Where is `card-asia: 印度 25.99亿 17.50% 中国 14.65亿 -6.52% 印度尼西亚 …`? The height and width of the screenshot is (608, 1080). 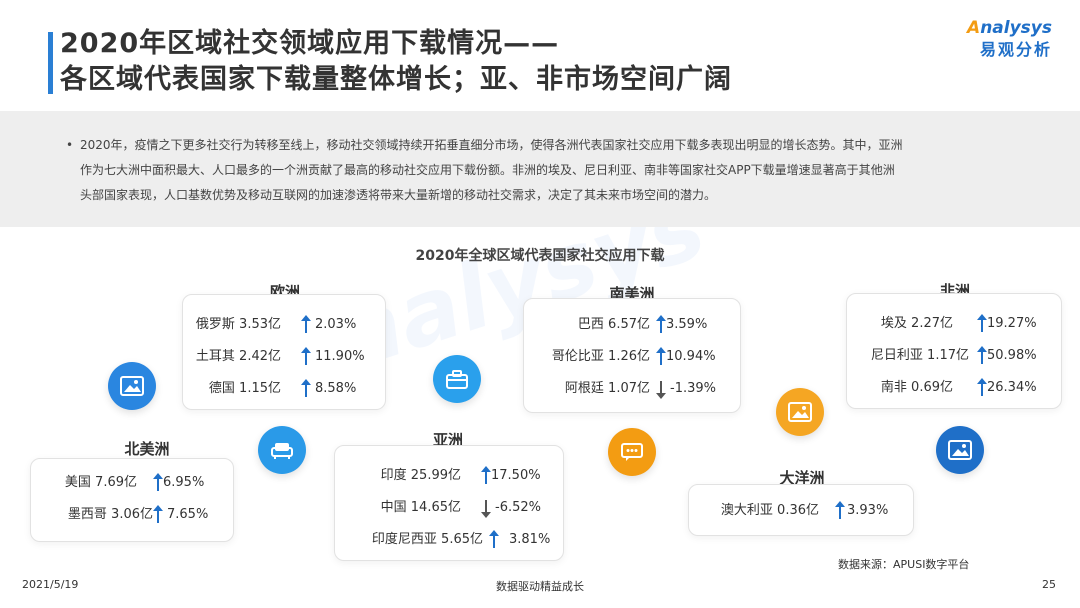 card-asia: 印度 25.99亿 17.50% 中国 14.65亿 -6.52% 印度尼西亚 … is located at coordinates (449, 503).